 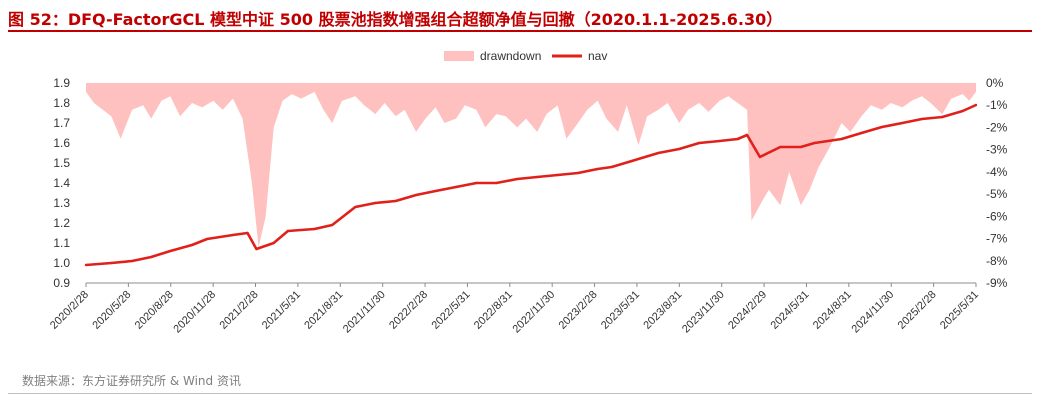 What do you see at coordinates (578, 310) in the screenshot?
I see `x-tick-label: 2023/2/28` at bounding box center [578, 310].